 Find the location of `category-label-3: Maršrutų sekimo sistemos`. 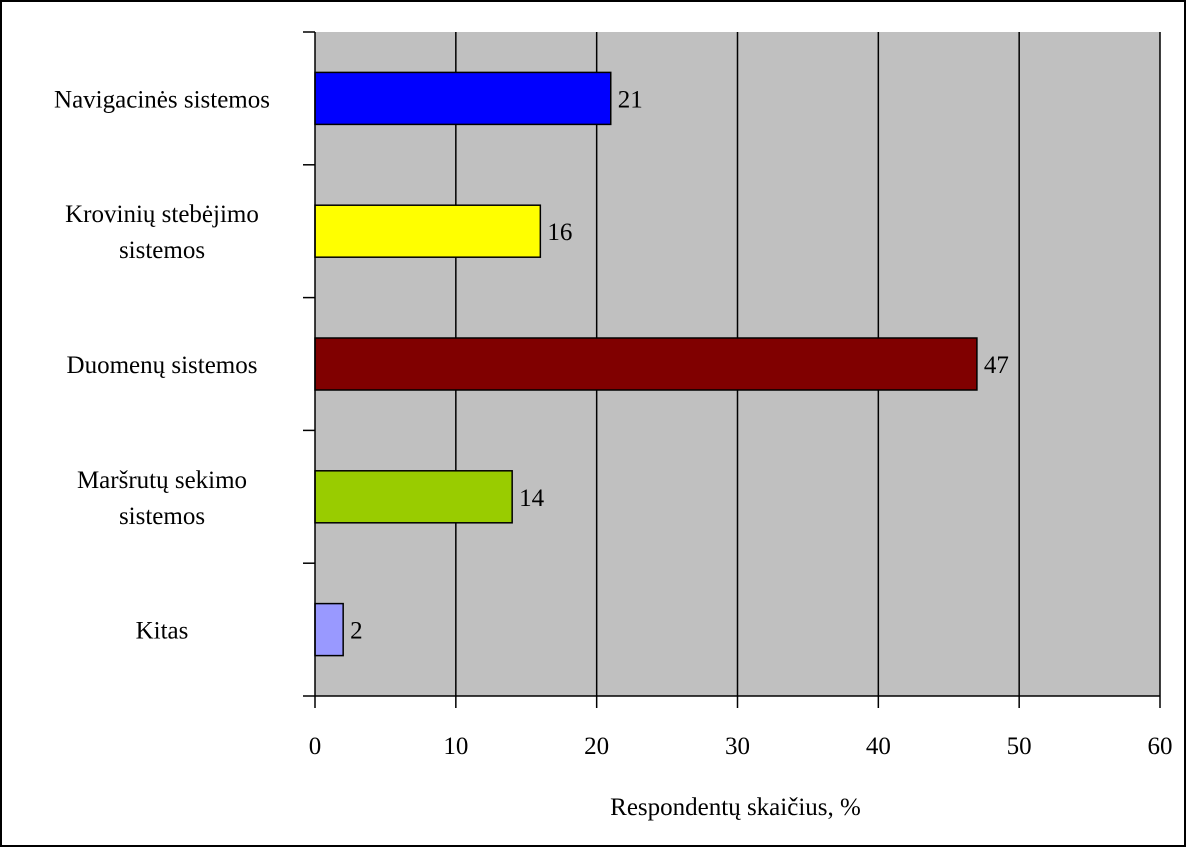

category-label-3: Maršrutų sekimo sistemos is located at coordinates (162, 498).